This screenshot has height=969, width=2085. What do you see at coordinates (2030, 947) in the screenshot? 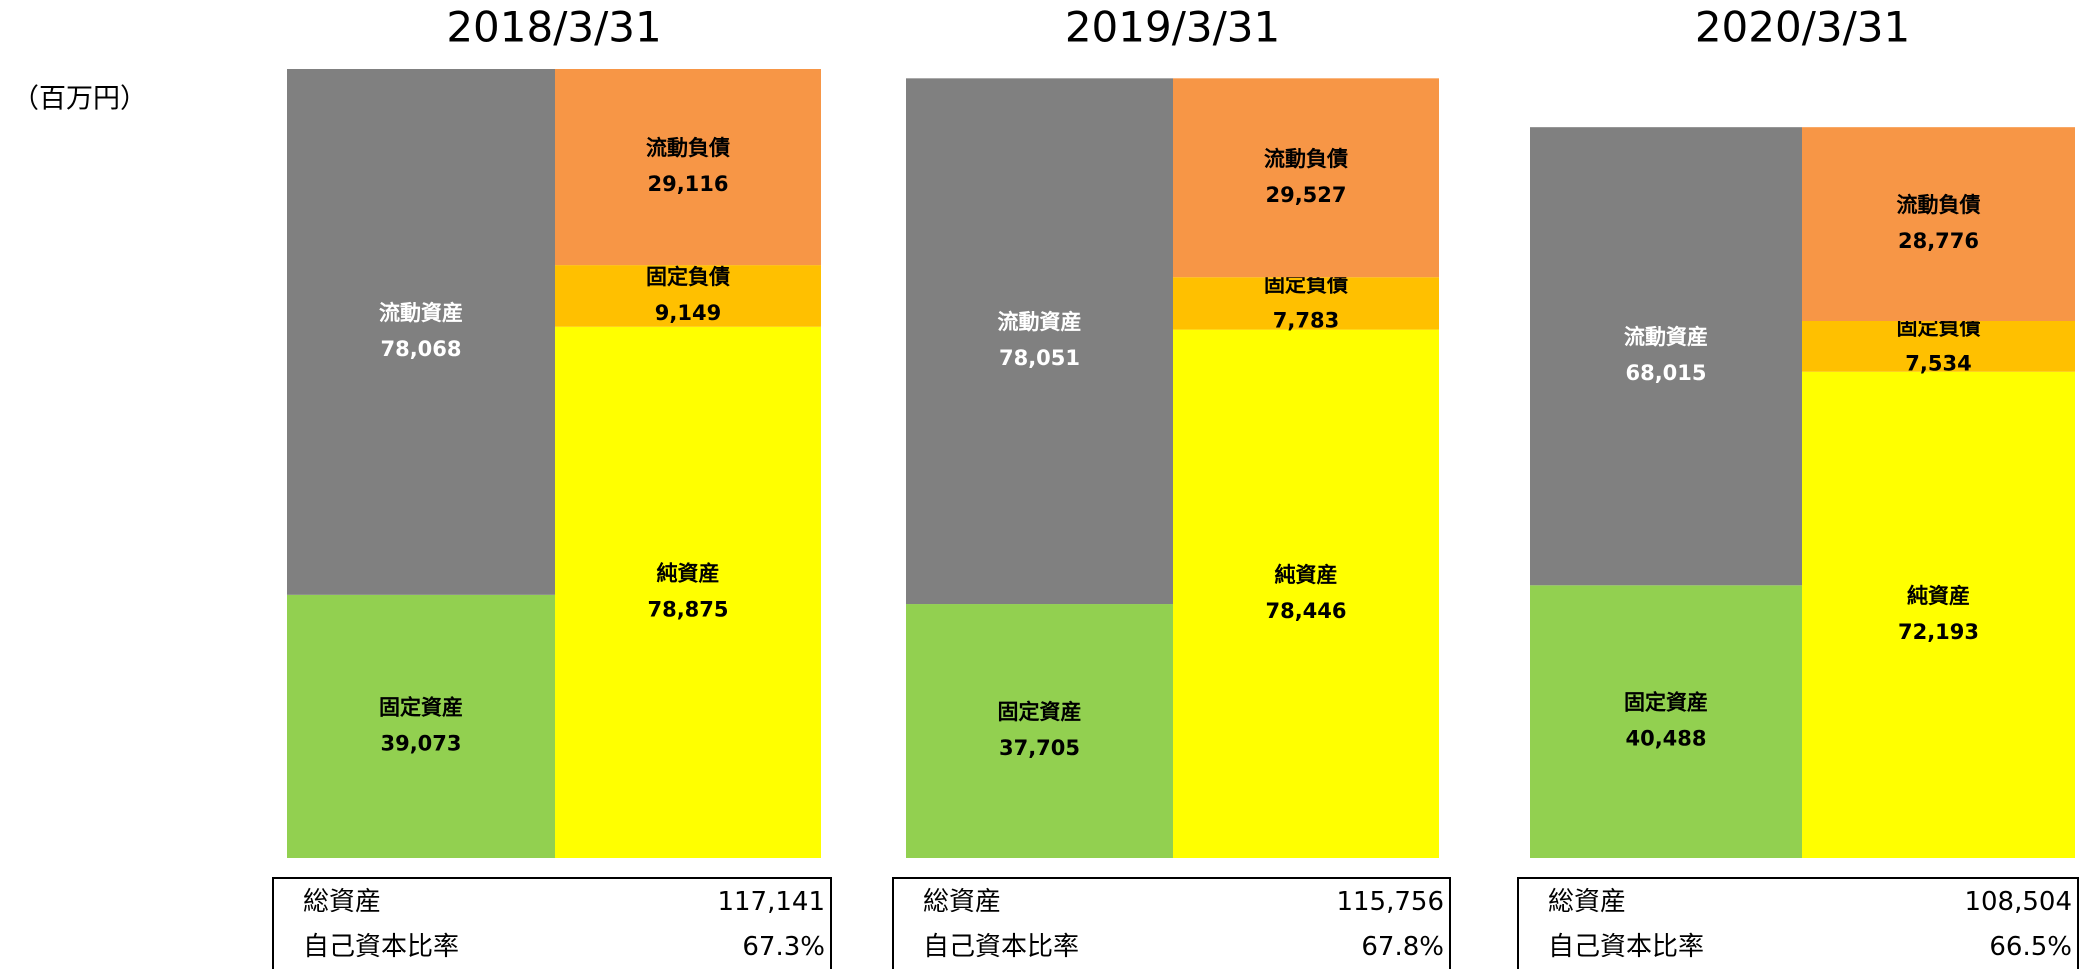
I see `table-value: 66.5%` at bounding box center [2030, 947].